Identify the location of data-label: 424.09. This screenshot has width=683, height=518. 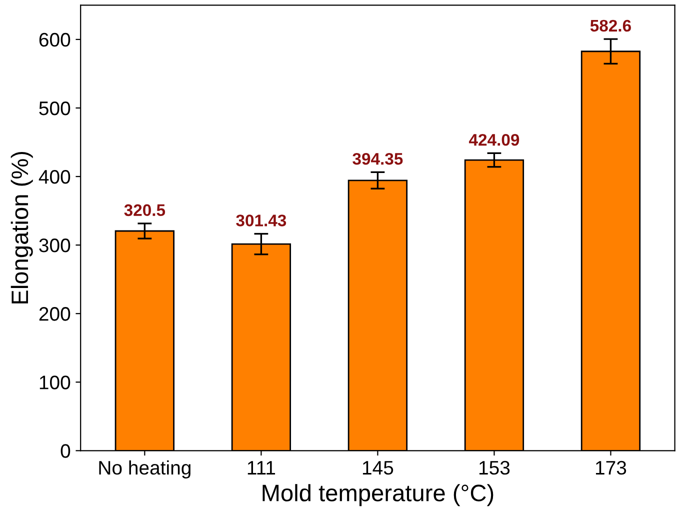
(494, 140).